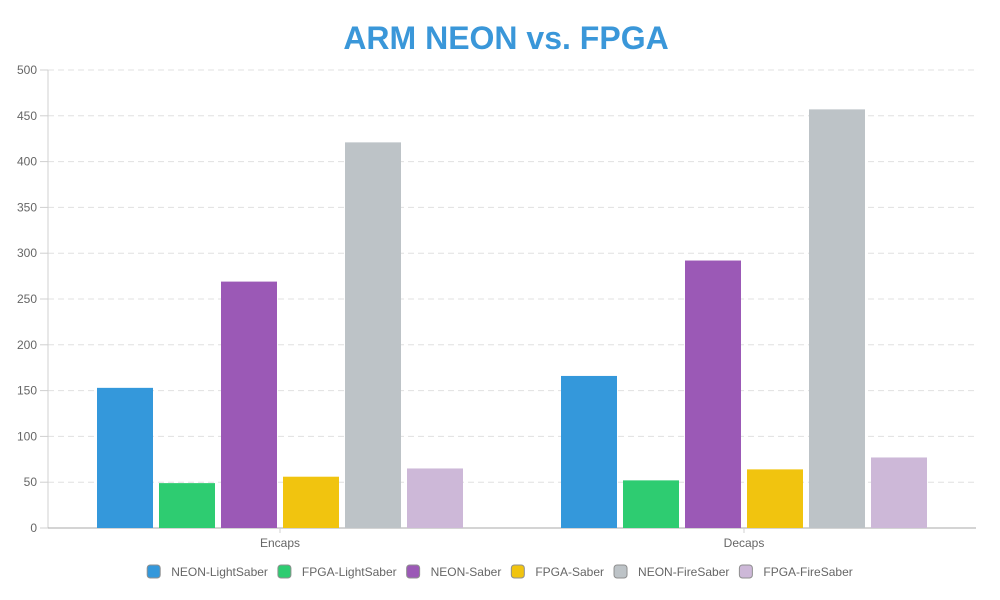 This screenshot has width=1000, height=600. What do you see at coordinates (466, 572) in the screenshot?
I see `legend-label: NEON-Saber` at bounding box center [466, 572].